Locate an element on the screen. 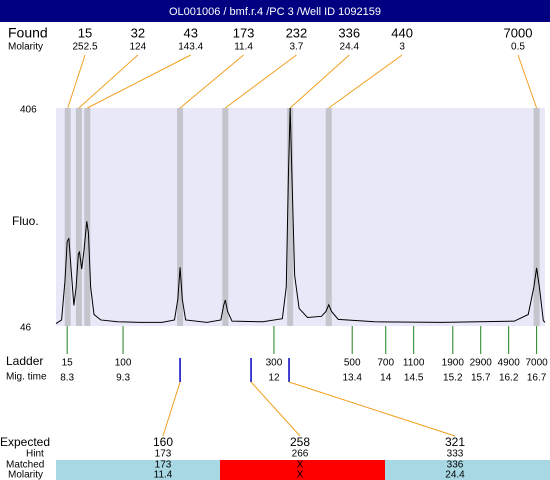 Image resolution: width=550 pixels, height=480 pixels. found-size: 232 is located at coordinates (297, 32).